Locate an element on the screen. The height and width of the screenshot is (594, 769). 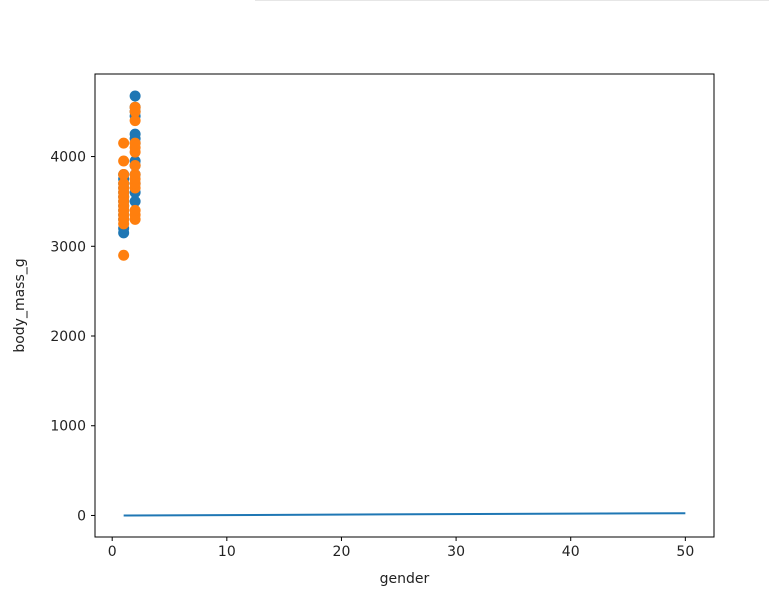
y-tick-label-3: 3000 is located at coordinates (68, 247).